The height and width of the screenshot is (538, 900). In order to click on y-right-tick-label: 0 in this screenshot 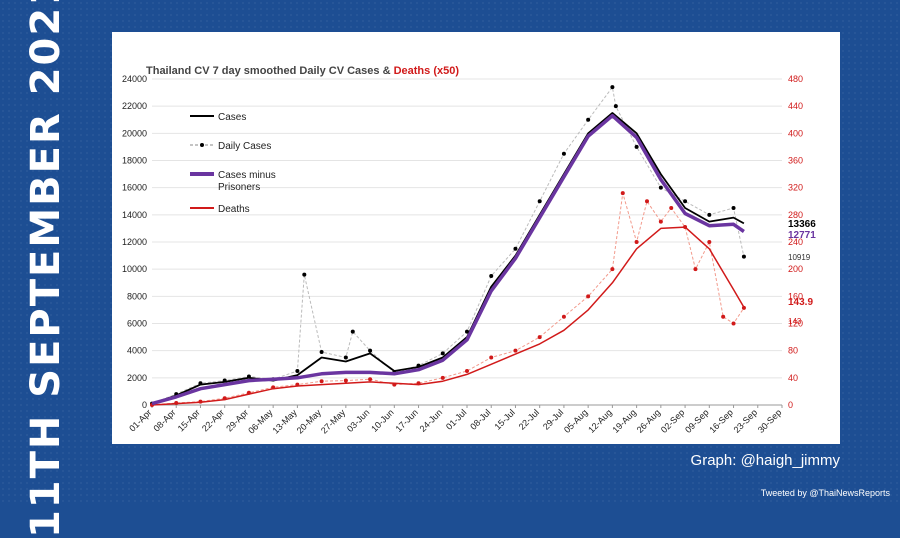, I will do `click(790, 405)`.